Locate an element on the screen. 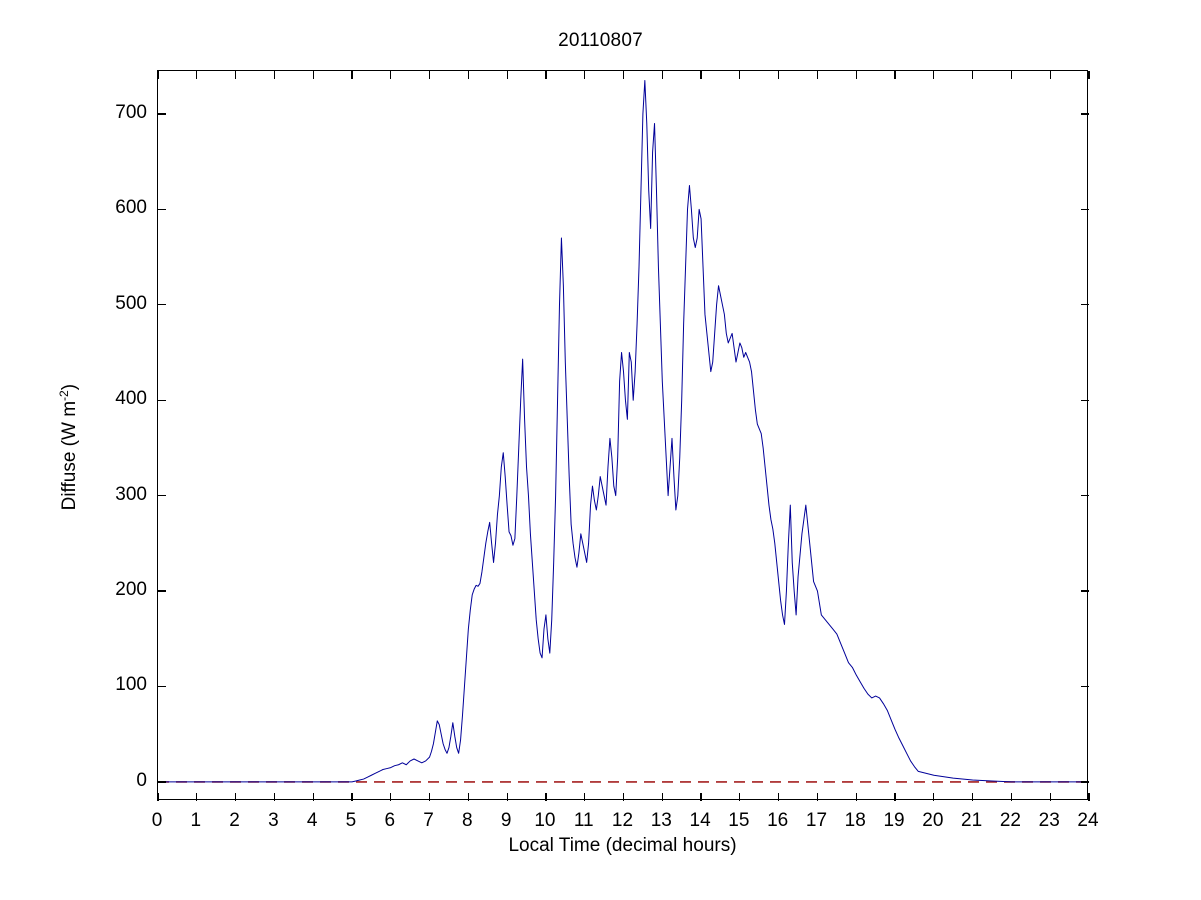 Image resolution: width=1201 pixels, height=900 pixels. x-tick-label-23: 23 is located at coordinates (1049, 820).